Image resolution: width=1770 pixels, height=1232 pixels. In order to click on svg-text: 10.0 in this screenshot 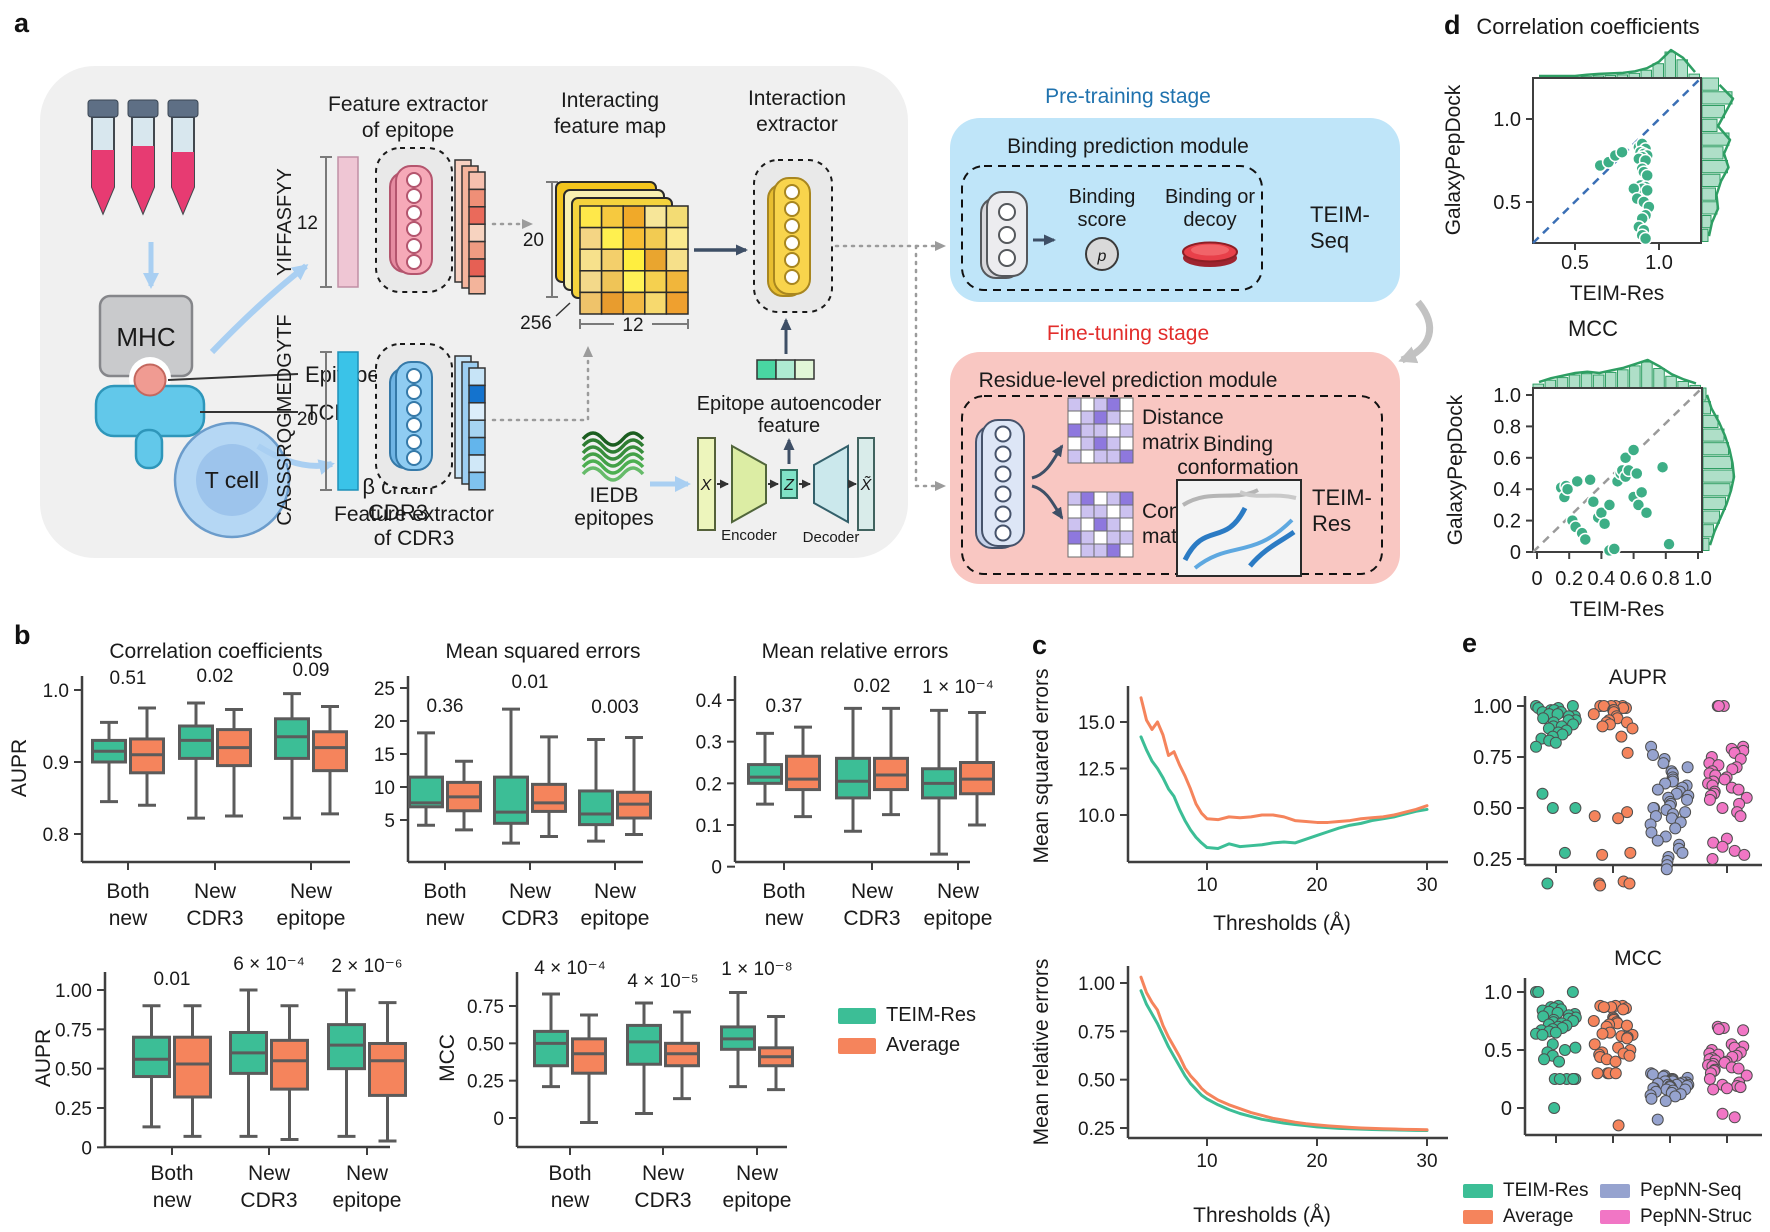, I will do `click(1096, 816)`.